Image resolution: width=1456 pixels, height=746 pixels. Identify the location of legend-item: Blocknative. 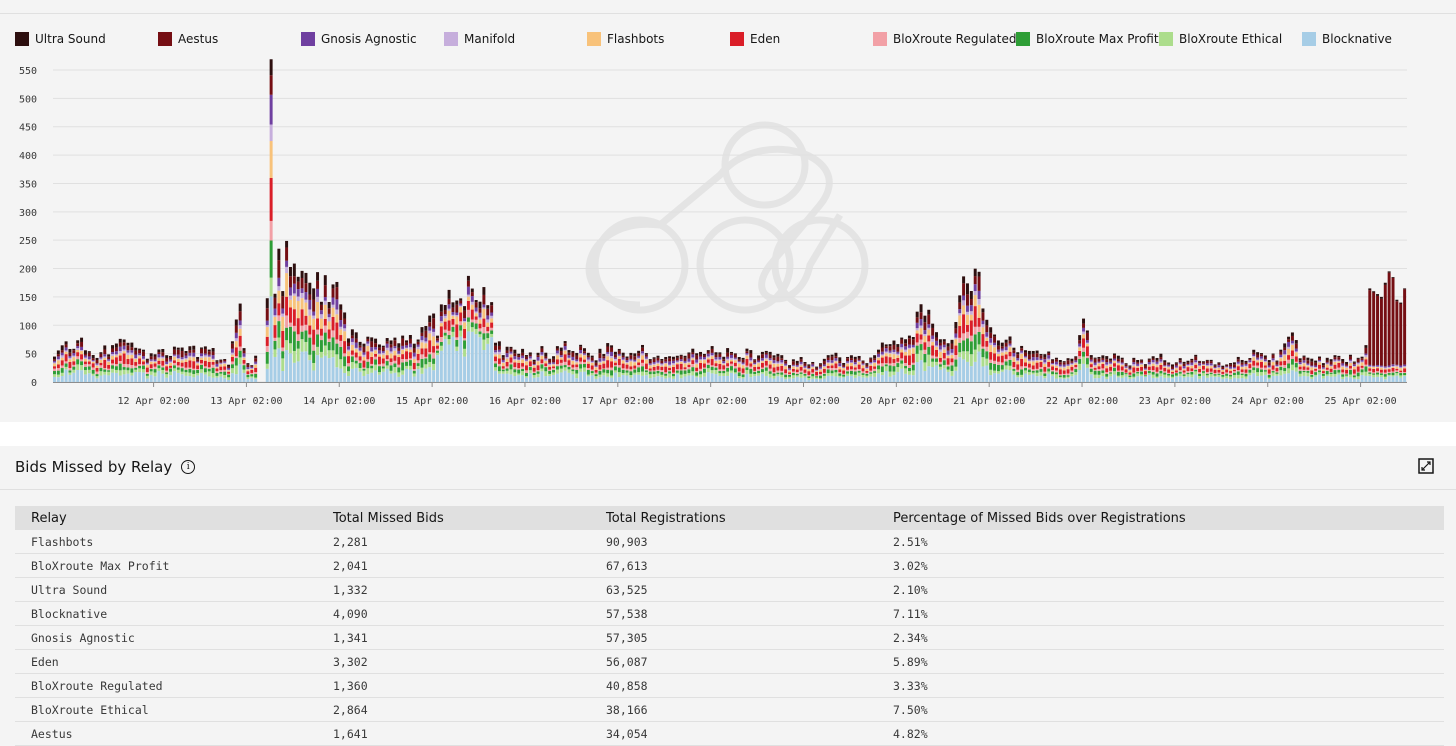
(1347, 39).